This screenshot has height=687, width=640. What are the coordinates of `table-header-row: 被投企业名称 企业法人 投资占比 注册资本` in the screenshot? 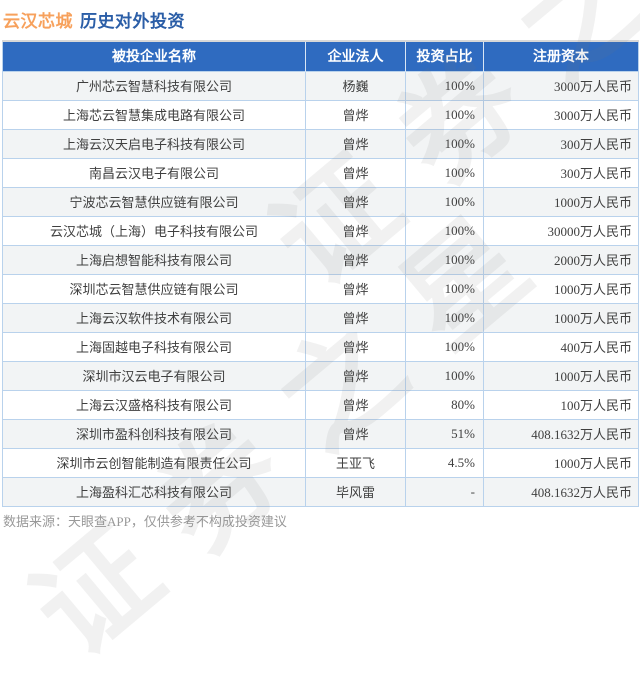 It's located at (320, 56).